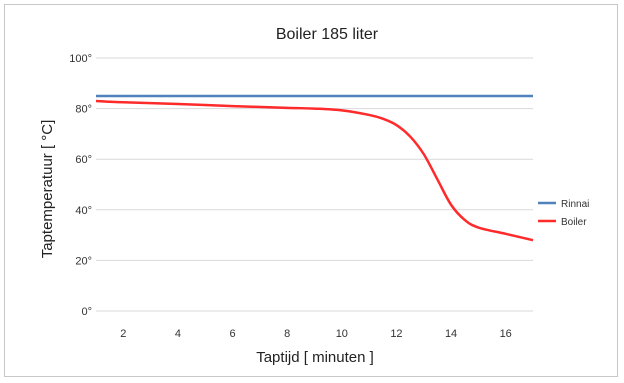 Image resolution: width=624 pixels, height=383 pixels. Describe the element at coordinates (178, 334) in the screenshot. I see `x-tick-label: 4` at that location.